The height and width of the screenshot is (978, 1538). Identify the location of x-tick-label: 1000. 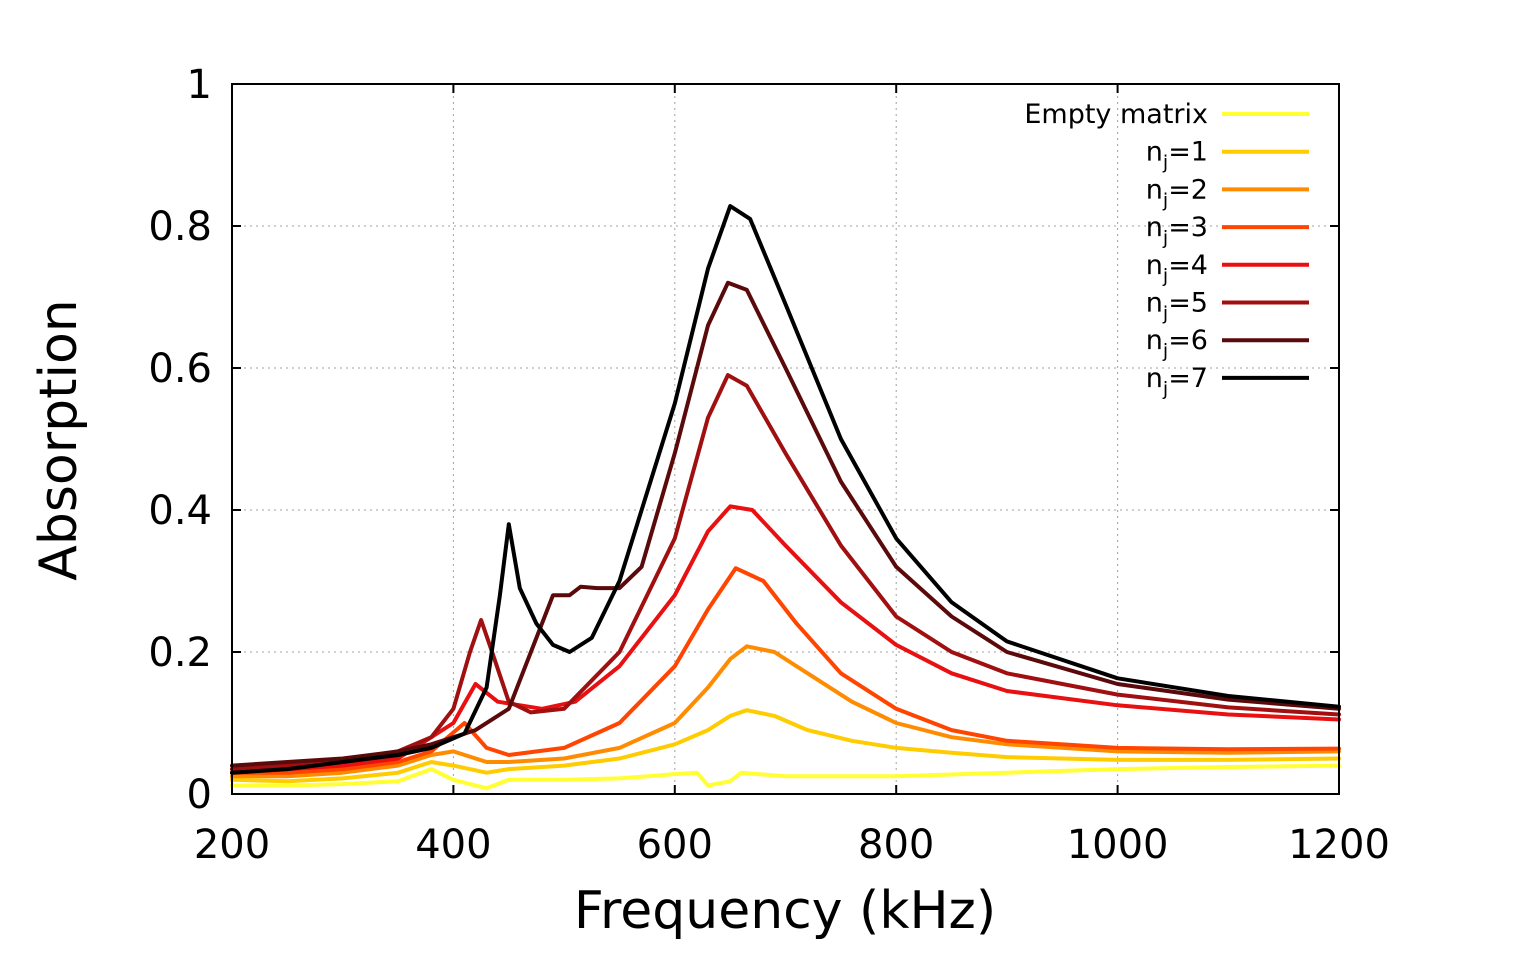
(1118, 845).